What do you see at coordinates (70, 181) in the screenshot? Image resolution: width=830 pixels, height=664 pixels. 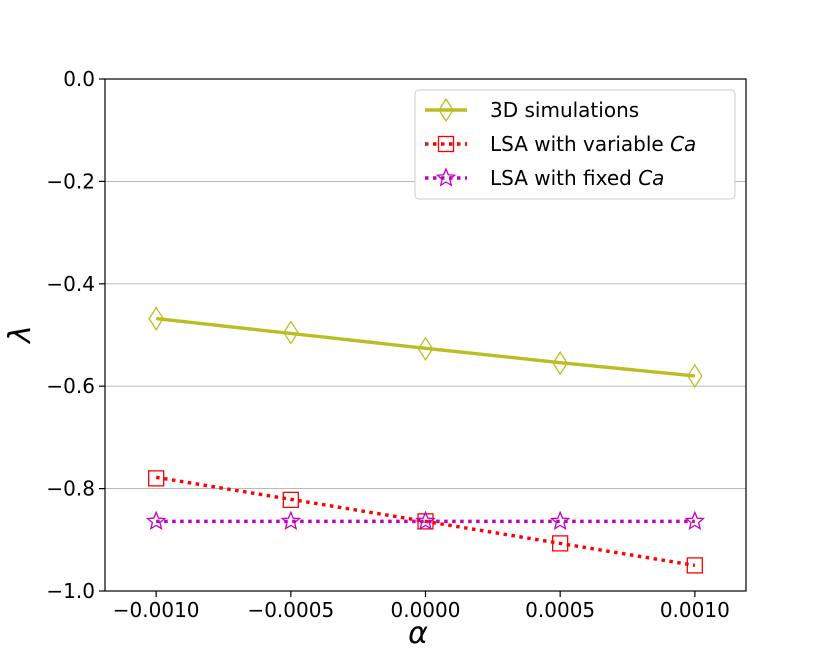 I see `y-tick-label: −0.2` at bounding box center [70, 181].